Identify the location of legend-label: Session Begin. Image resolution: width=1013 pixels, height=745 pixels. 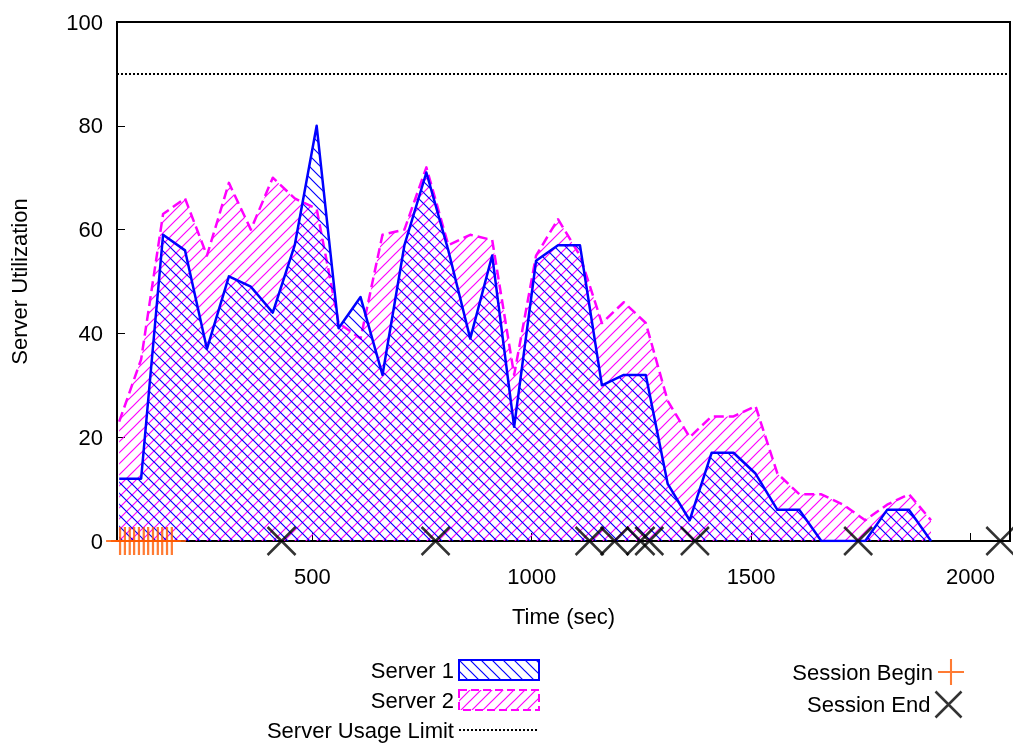
(862, 672).